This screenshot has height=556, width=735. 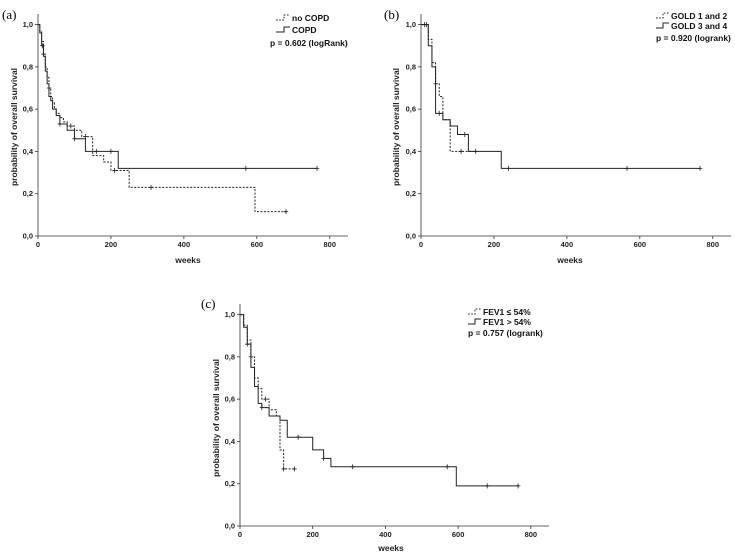 I want to click on legend-line-fev1-high, so click(x=474, y=321).